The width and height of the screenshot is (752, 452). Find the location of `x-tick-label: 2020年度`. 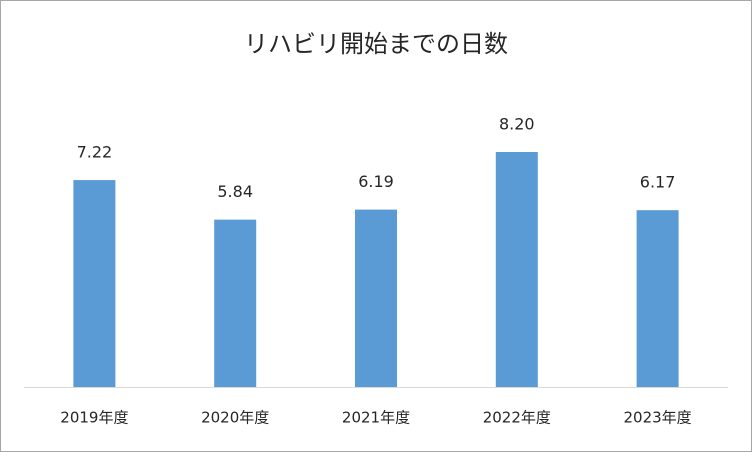

x-tick-label: 2020年度 is located at coordinates (235, 418).